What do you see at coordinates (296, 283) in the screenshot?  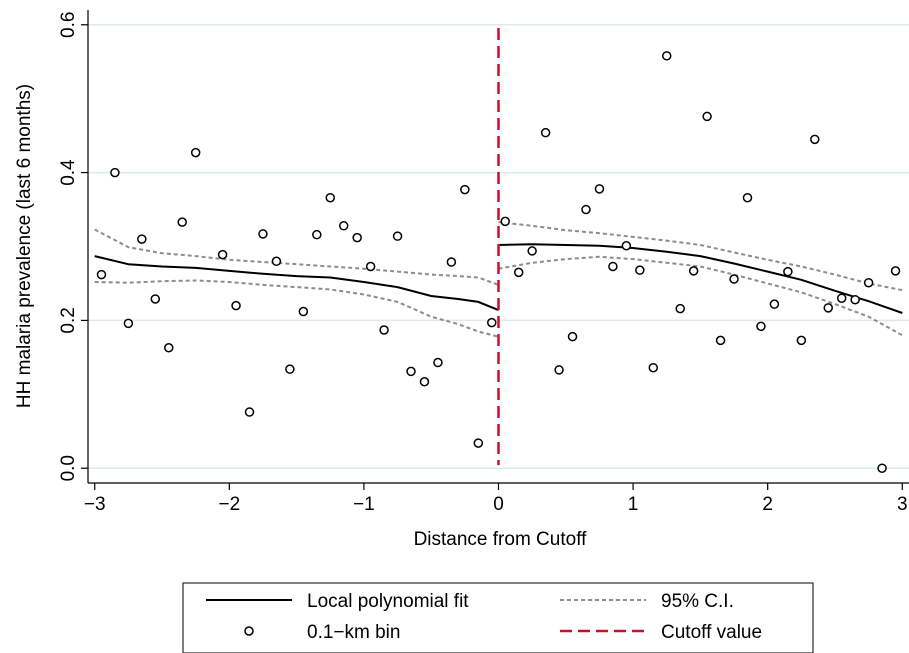 I see `fit-line-left` at bounding box center [296, 283].